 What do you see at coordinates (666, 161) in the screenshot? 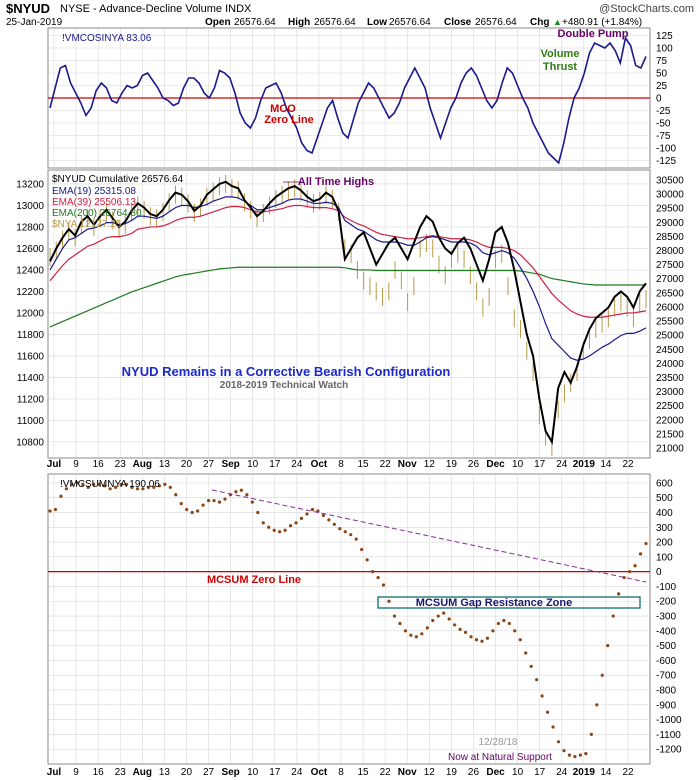
I see `top-y-tick: -125` at bounding box center [666, 161].